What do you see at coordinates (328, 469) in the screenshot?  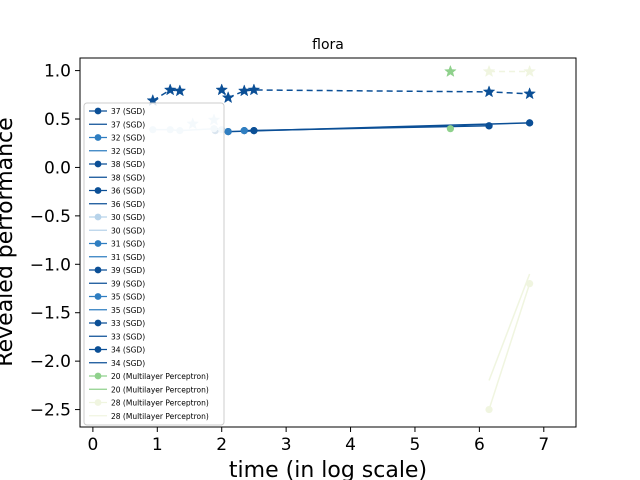 I see `x-axis-label: time (in log scale)` at bounding box center [328, 469].